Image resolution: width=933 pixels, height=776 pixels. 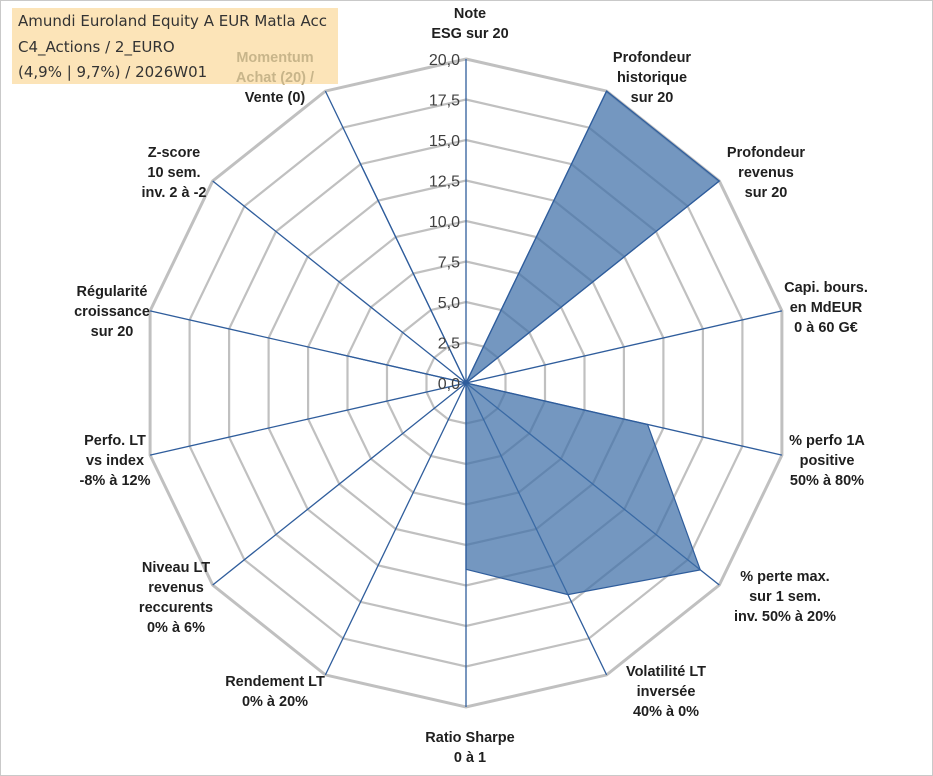 I want to click on axis-label-line: % perte max., so click(x=785, y=577).